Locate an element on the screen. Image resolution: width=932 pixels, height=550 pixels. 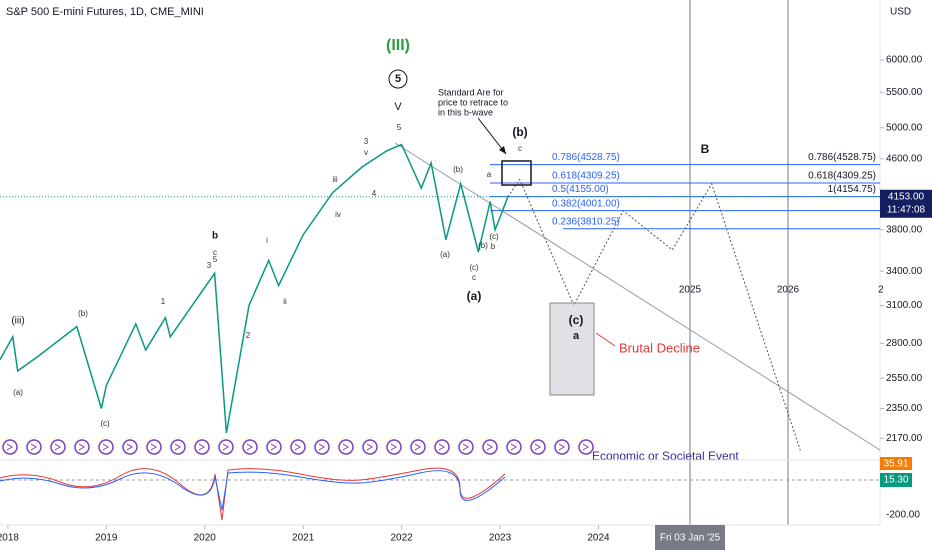
last-price-label: 4153.00 is located at coordinates (906, 196).